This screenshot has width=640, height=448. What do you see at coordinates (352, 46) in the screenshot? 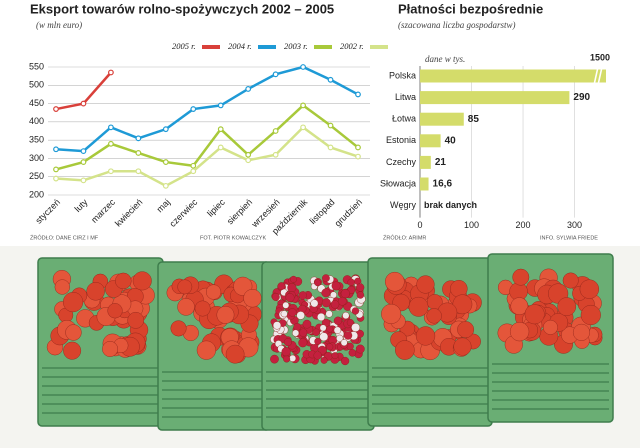
I see `legend-label: 2002 r.` at bounding box center [352, 46].